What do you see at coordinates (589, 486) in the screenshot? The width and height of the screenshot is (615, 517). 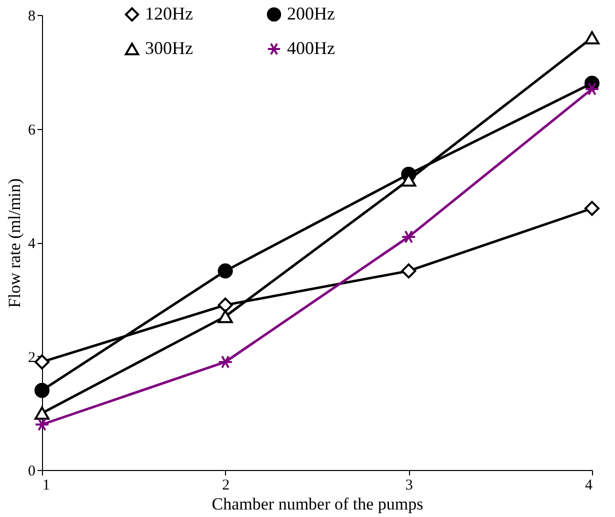 I see `x-tick-label: 4` at bounding box center [589, 486].